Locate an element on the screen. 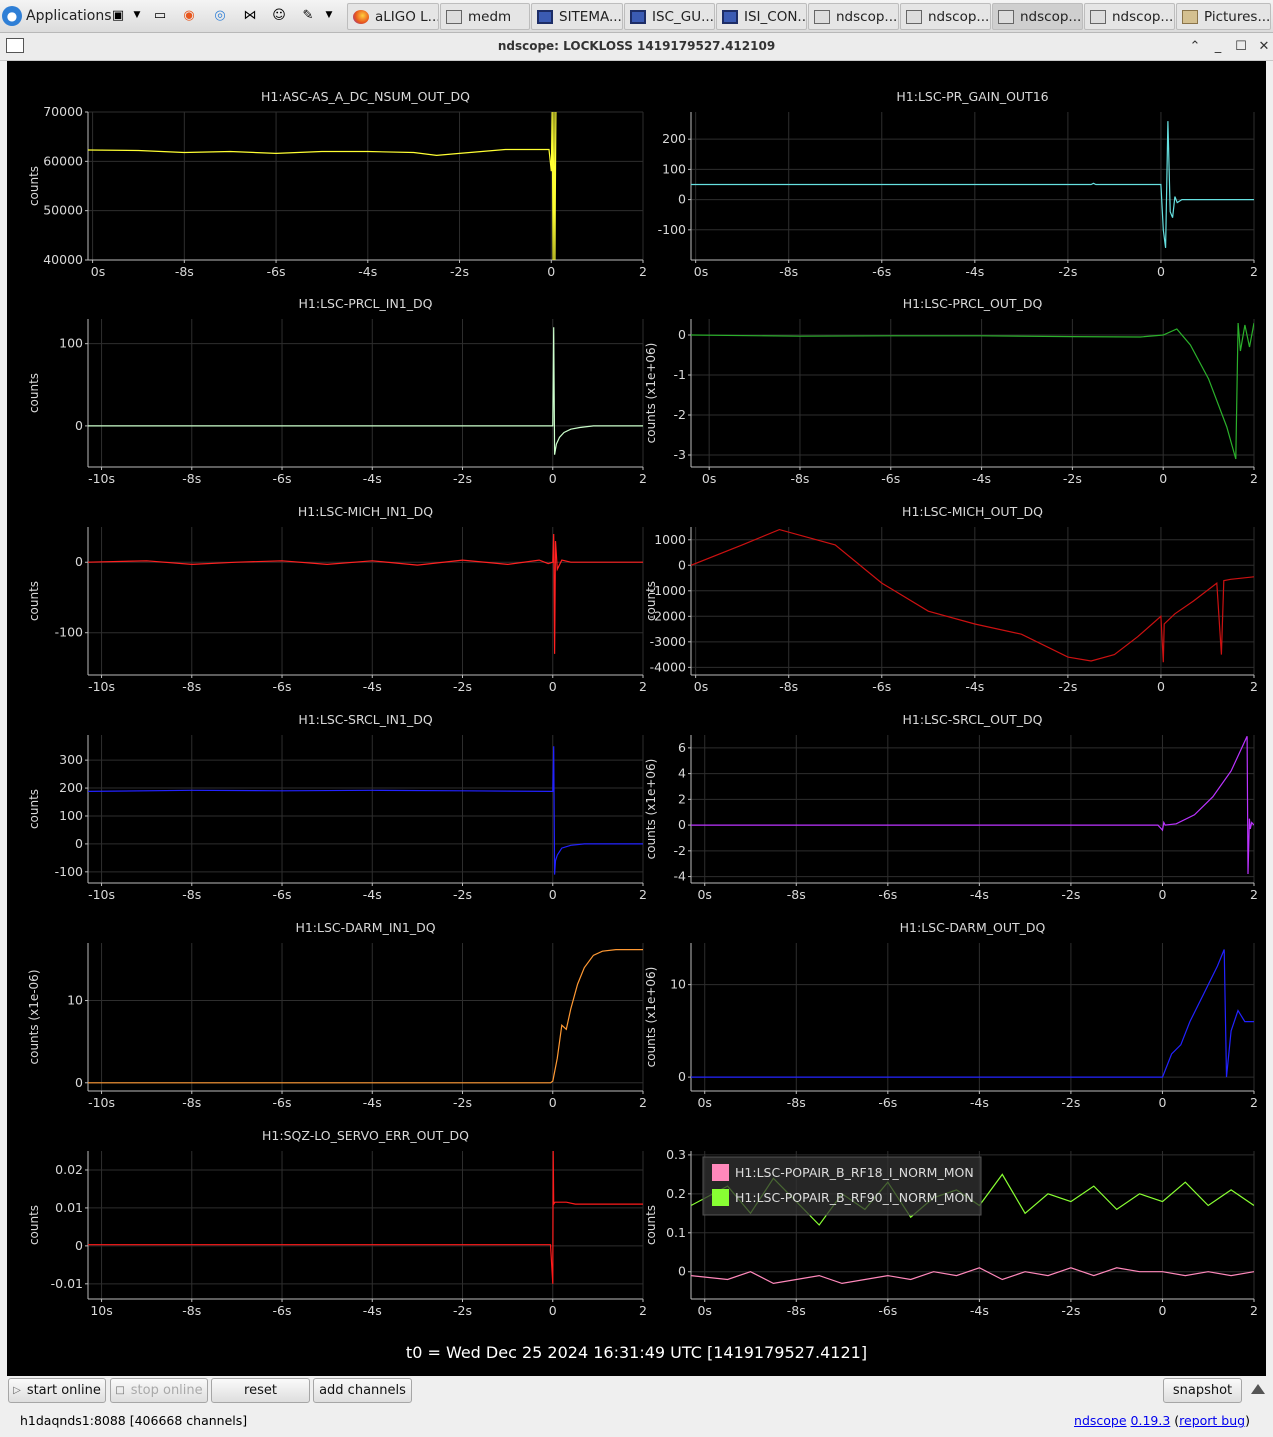 This screenshot has height=1437, width=1273. y-tick-label: 0.02 is located at coordinates (69, 1169).